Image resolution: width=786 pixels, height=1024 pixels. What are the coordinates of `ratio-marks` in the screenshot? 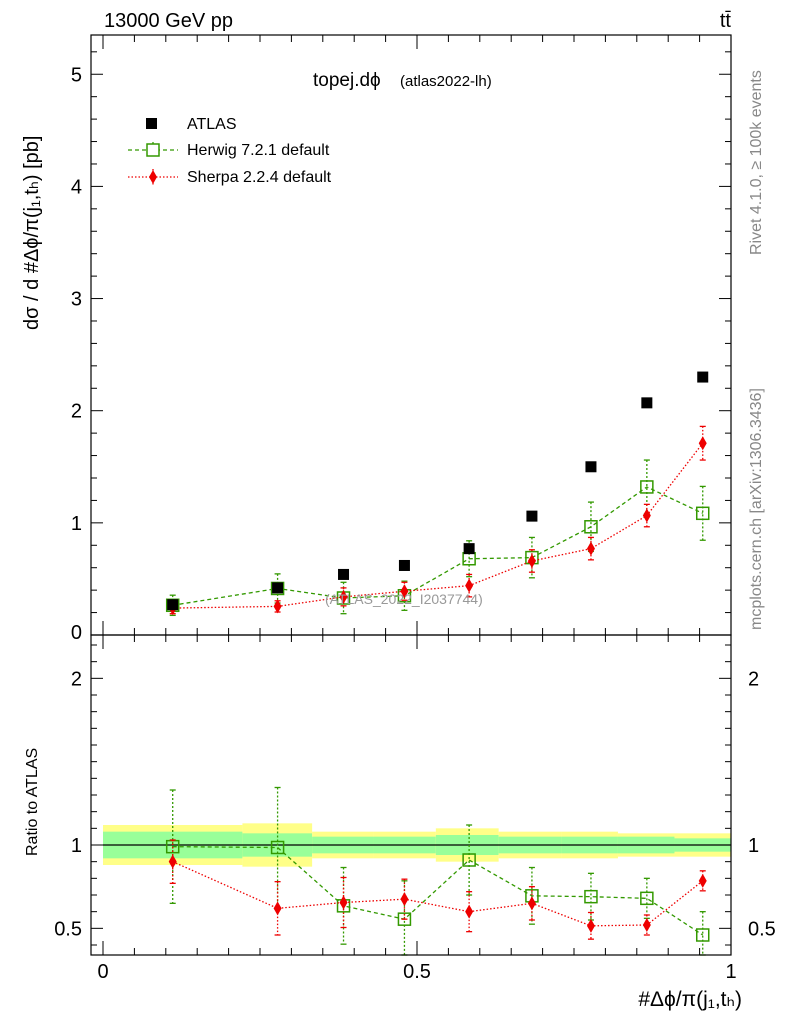 It's located at (437, 871).